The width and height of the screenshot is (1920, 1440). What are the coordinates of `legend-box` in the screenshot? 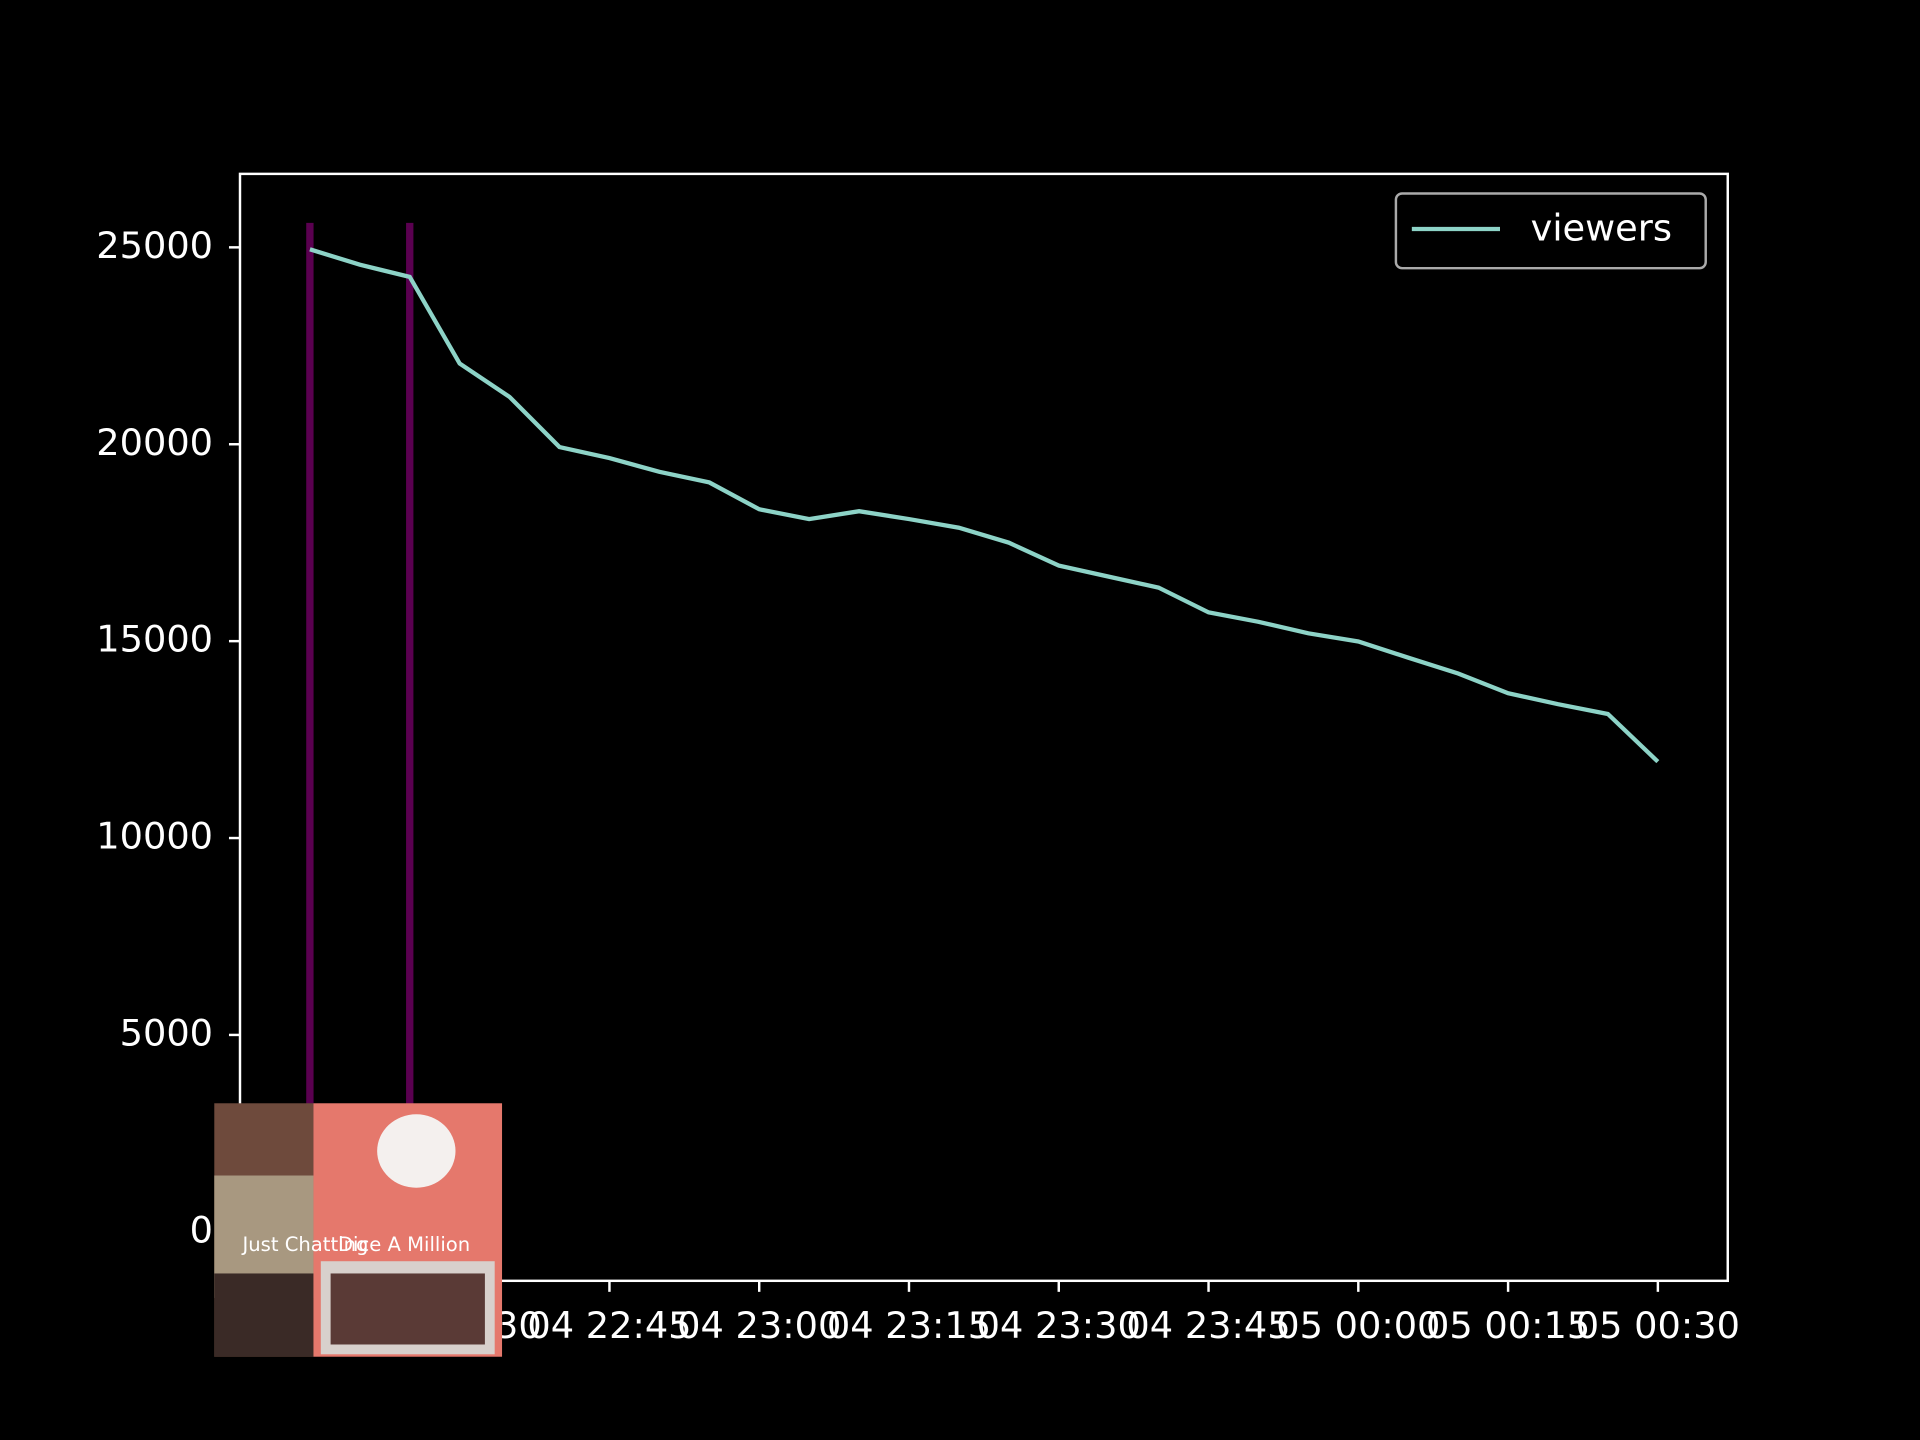 It's located at (1550, 231).